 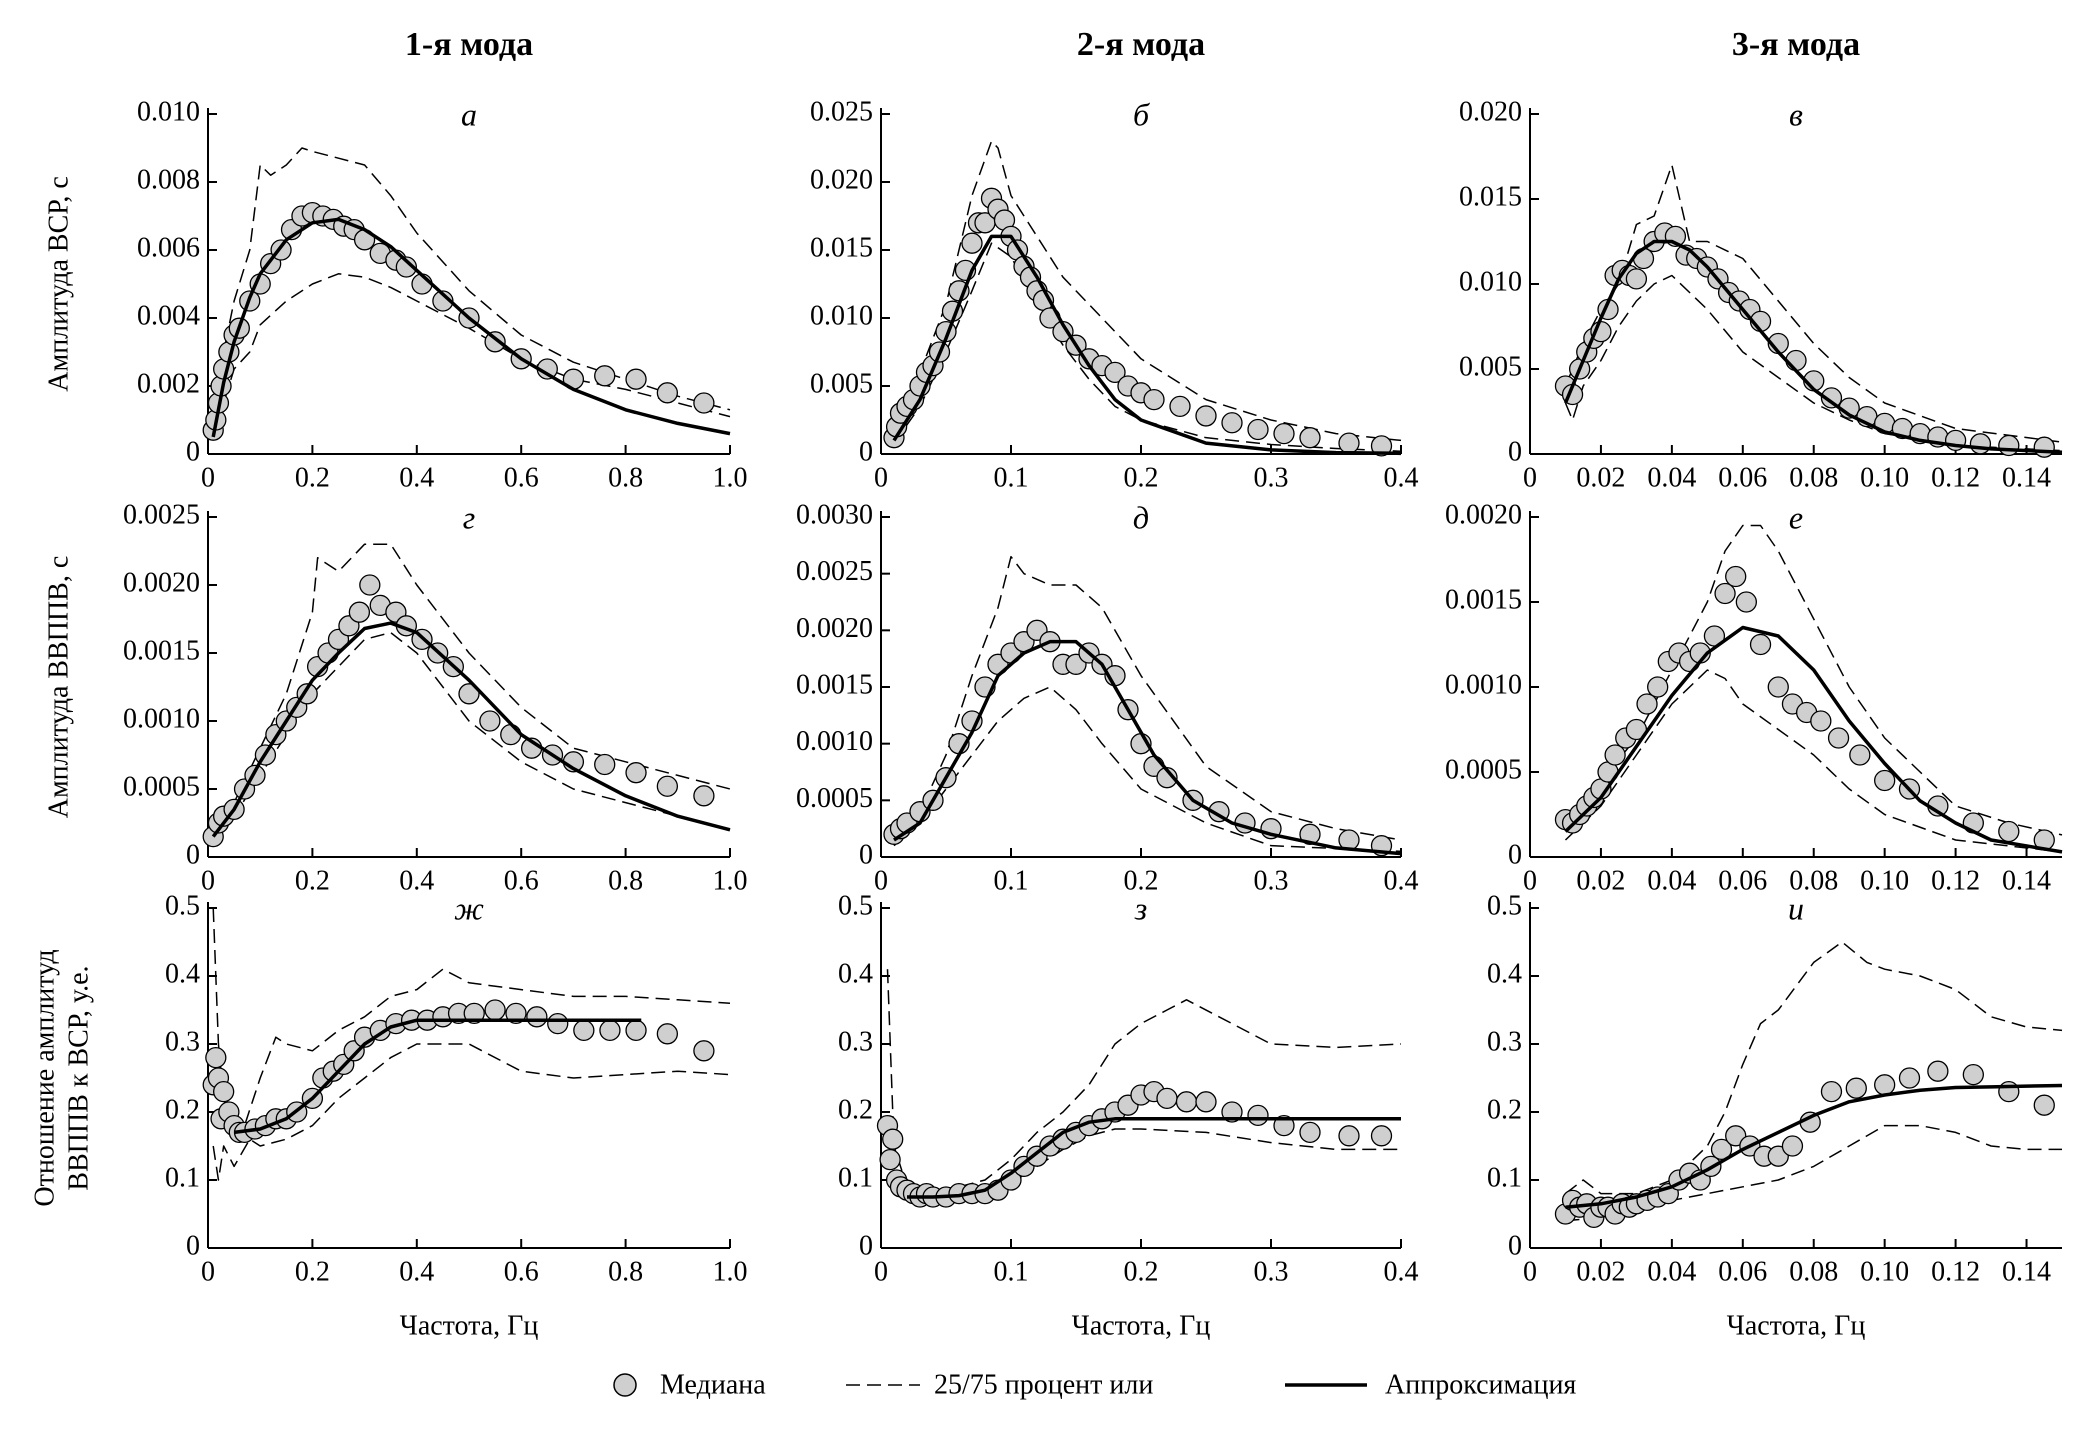 What do you see at coordinates (1011, 477) in the screenshot?
I see `x-tick-label: 0.1` at bounding box center [1011, 477].